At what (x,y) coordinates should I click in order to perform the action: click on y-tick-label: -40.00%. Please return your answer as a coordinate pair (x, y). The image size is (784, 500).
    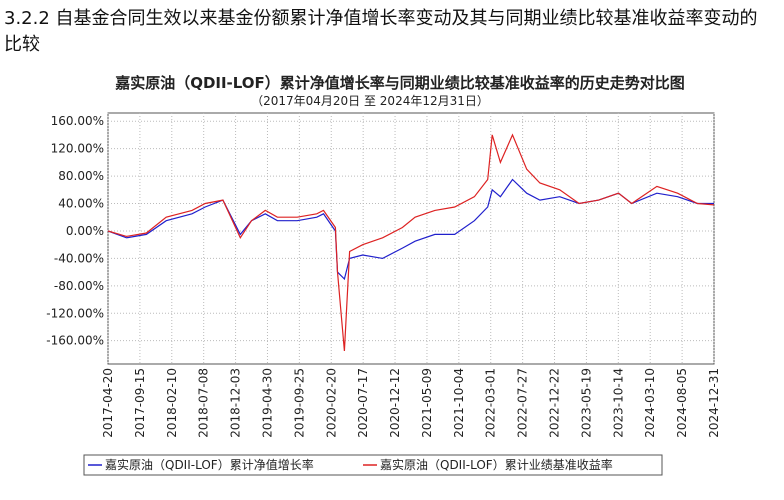
    Looking at the image, I should click on (79, 258).